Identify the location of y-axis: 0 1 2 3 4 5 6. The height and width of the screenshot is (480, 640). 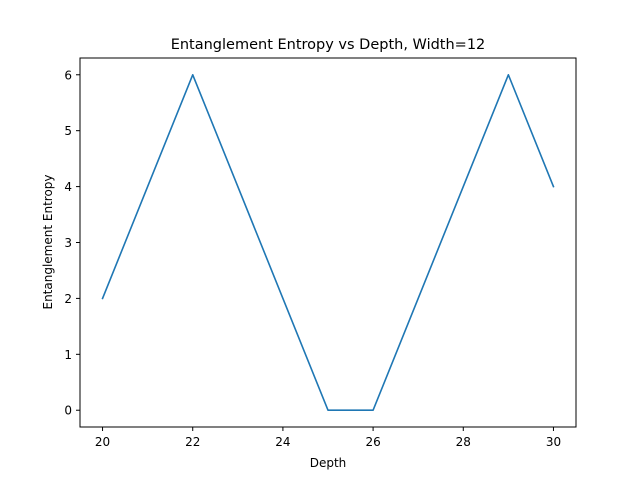
(72, 243).